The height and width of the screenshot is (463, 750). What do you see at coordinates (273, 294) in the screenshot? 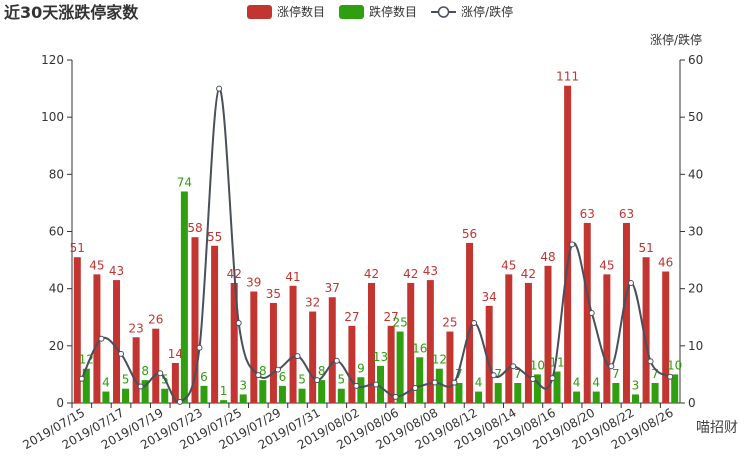
I see `data-label: 35` at bounding box center [273, 294].